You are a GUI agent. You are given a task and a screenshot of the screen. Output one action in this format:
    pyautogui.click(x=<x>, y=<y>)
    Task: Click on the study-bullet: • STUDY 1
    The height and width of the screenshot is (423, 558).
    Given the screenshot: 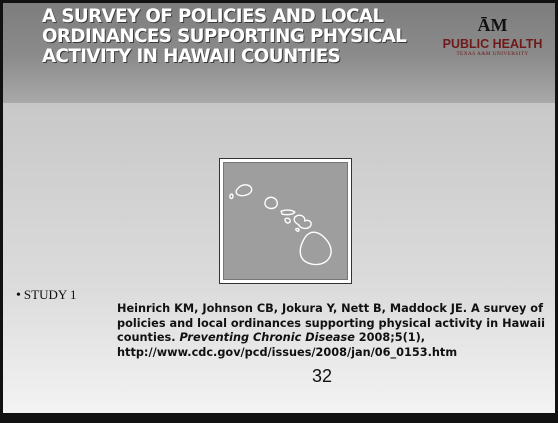 What is the action you would take?
    pyautogui.click(x=46, y=295)
    